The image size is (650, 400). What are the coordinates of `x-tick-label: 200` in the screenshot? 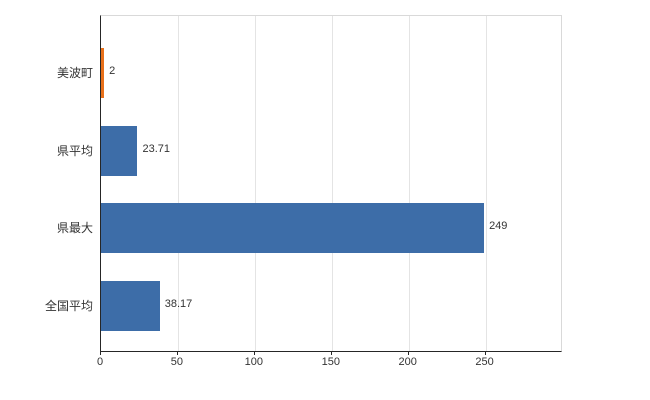 It's located at (407, 362).